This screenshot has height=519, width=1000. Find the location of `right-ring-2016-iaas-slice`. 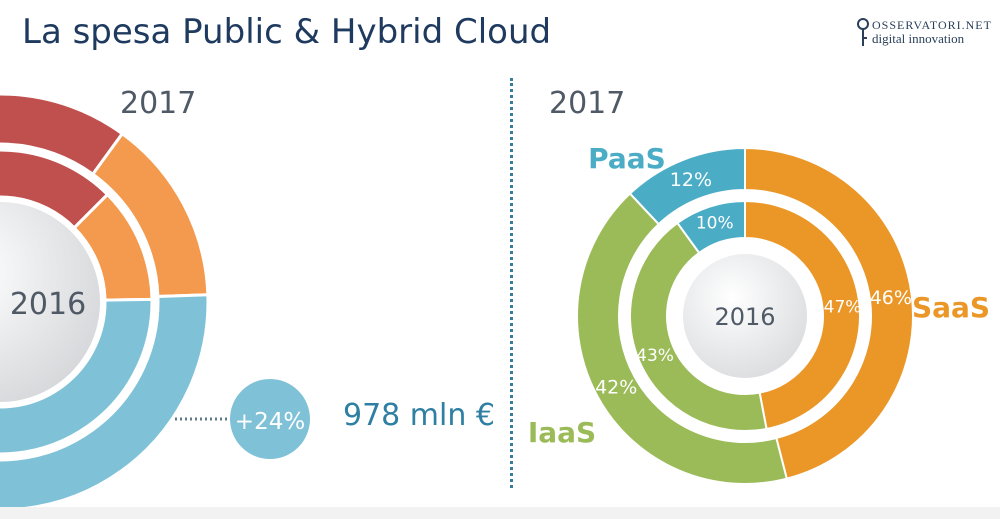

right-ring-2016-iaas-slice is located at coordinates (698, 326).